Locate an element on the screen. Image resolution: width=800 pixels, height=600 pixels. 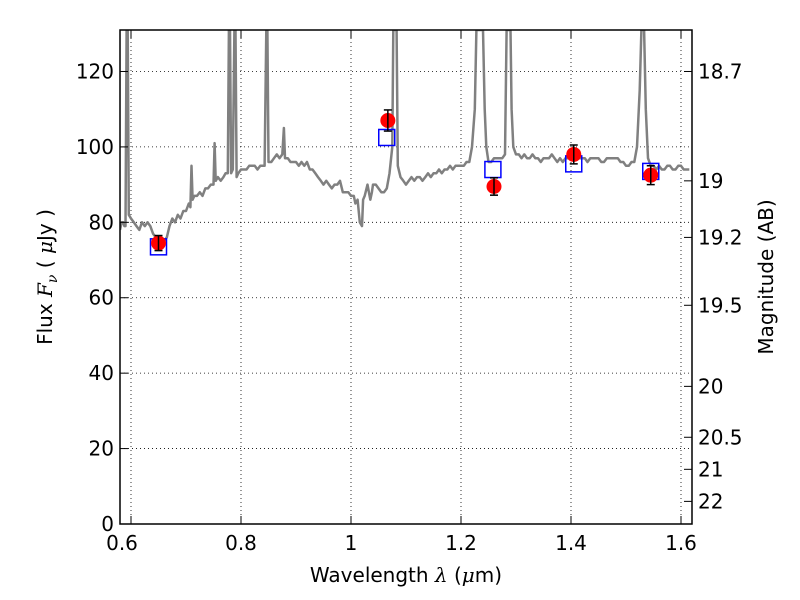
y2-axis-label: Magnitude (AB) is located at coordinates (766, 276).